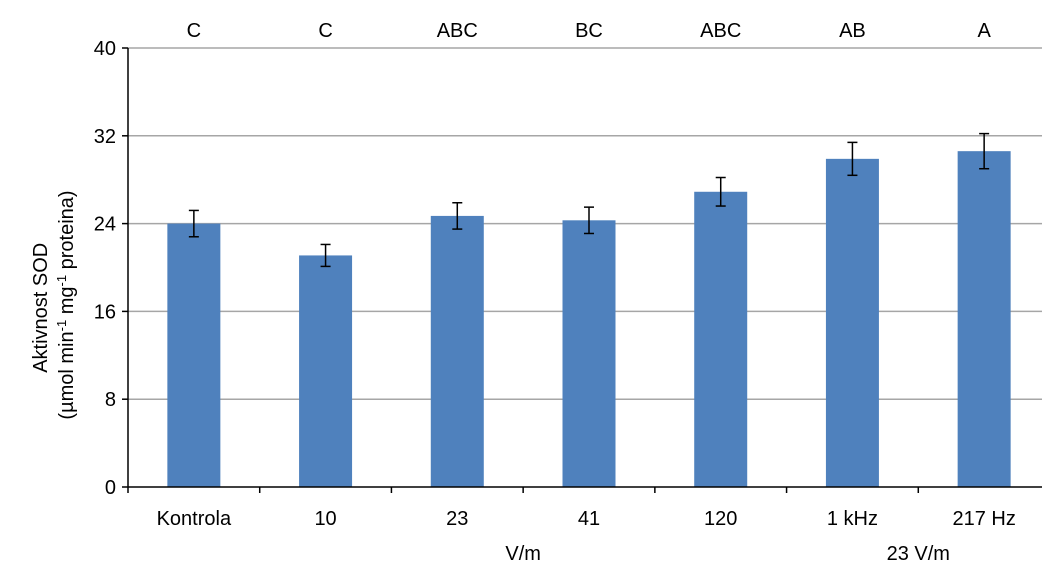 This screenshot has width=1042, height=567. Describe the element at coordinates (852, 31) in the screenshot. I see `significance-letter: AB` at that location.